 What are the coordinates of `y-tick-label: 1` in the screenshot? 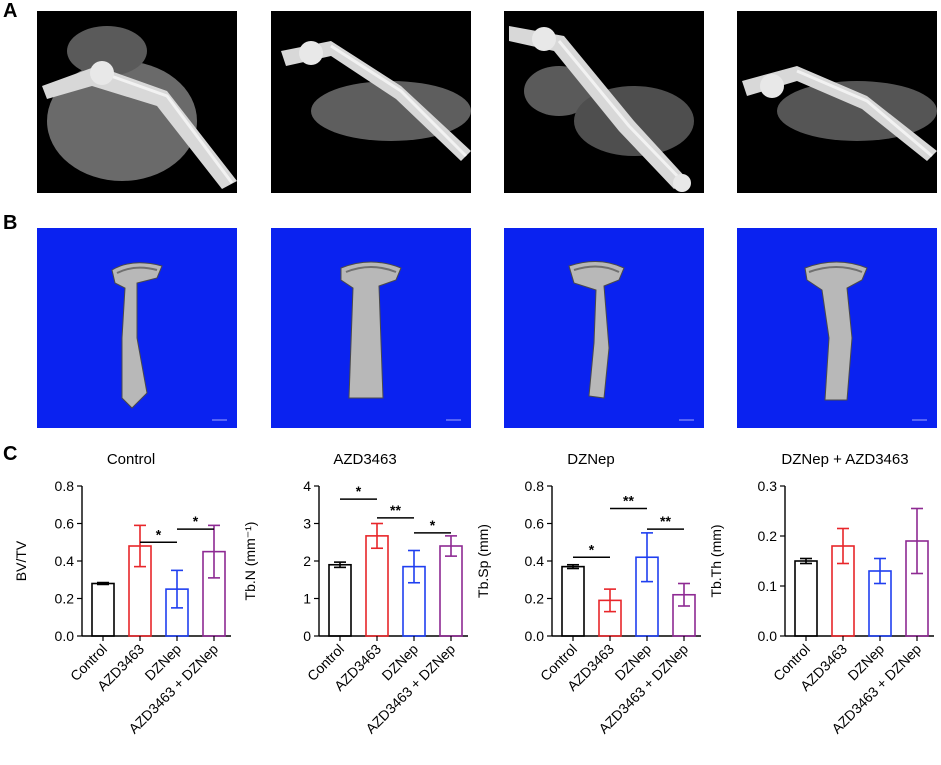 It's located at (307, 599).